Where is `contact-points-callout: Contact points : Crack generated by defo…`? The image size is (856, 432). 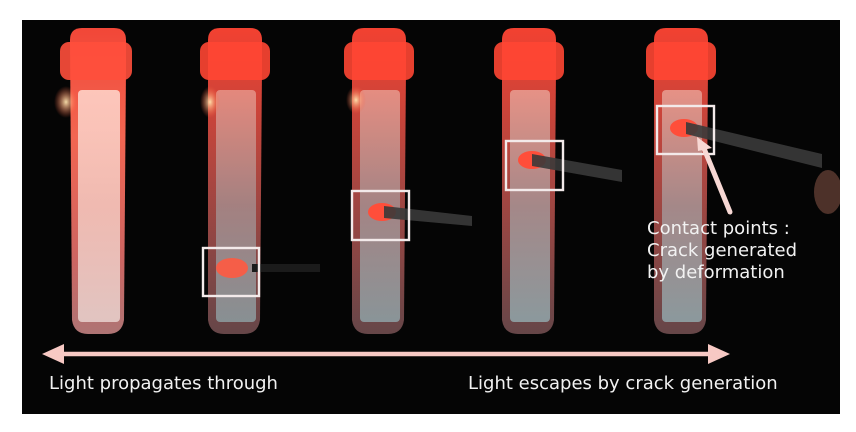
contact-points-callout: Contact points : Crack generated by defo… is located at coordinates (722, 251).